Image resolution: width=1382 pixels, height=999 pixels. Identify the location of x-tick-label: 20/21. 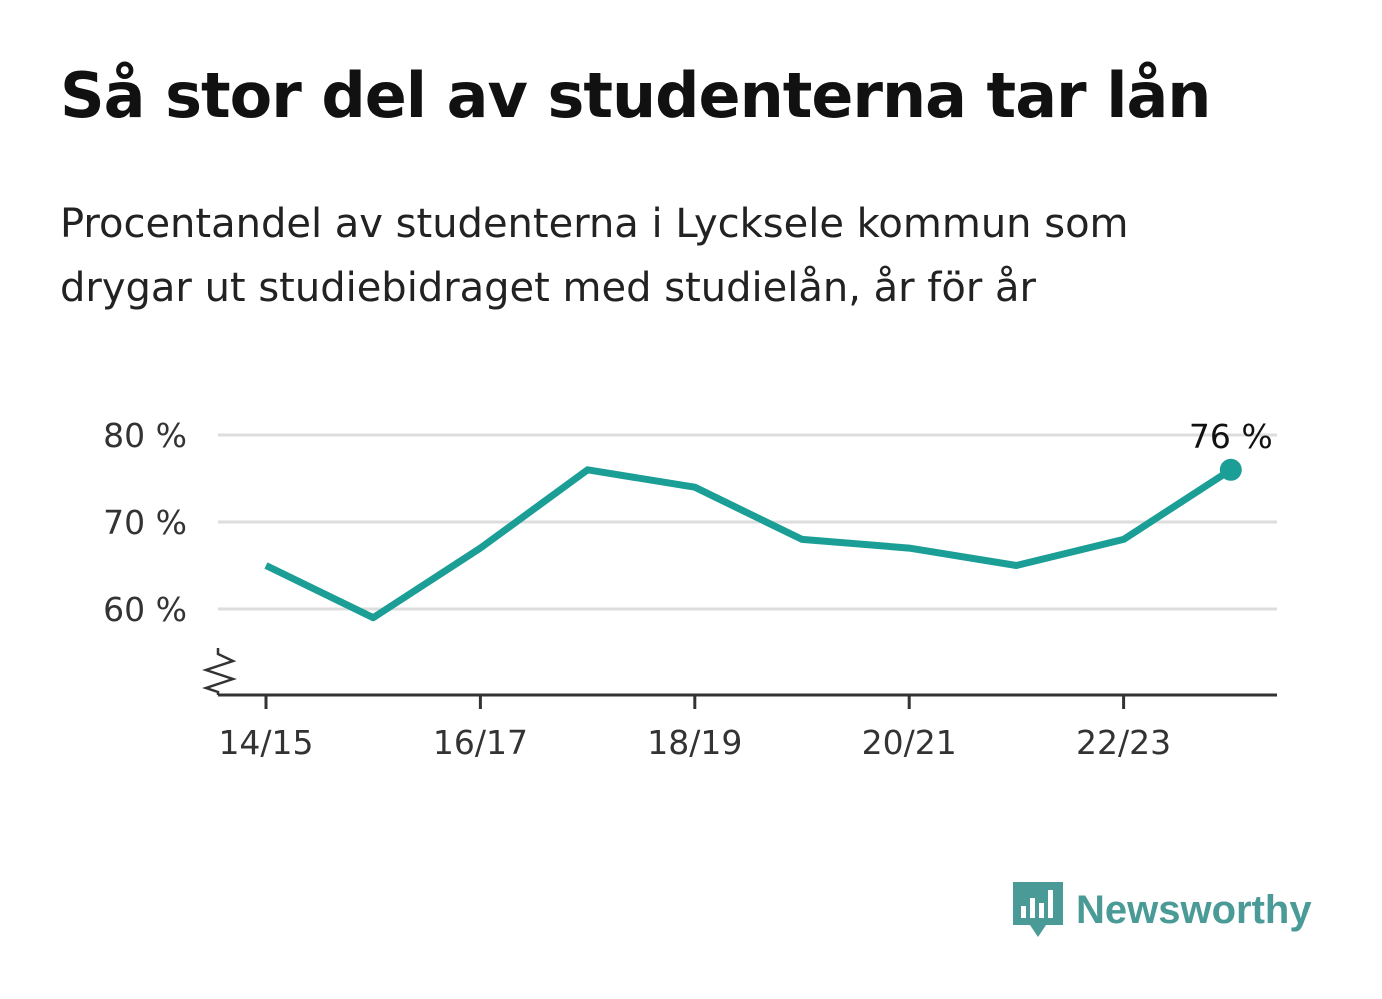
(909, 742).